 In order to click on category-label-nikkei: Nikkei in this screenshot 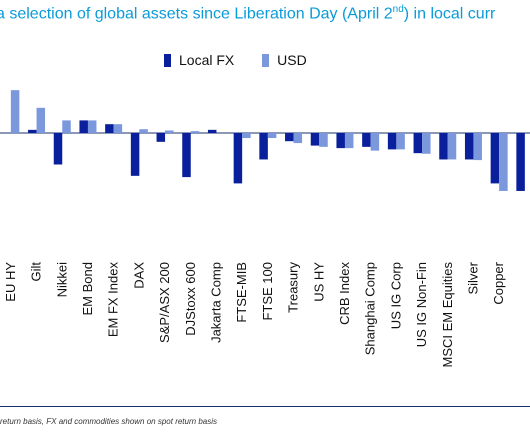, I will do `click(61, 280)`.